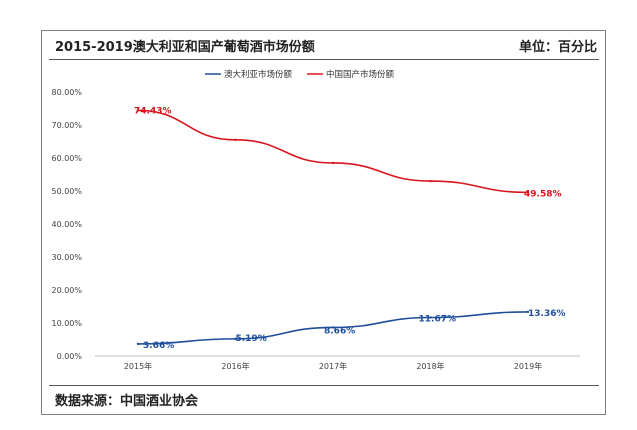 The width and height of the screenshot is (637, 430). Describe the element at coordinates (438, 319) in the screenshot. I see `data-label: 11.67%` at that location.